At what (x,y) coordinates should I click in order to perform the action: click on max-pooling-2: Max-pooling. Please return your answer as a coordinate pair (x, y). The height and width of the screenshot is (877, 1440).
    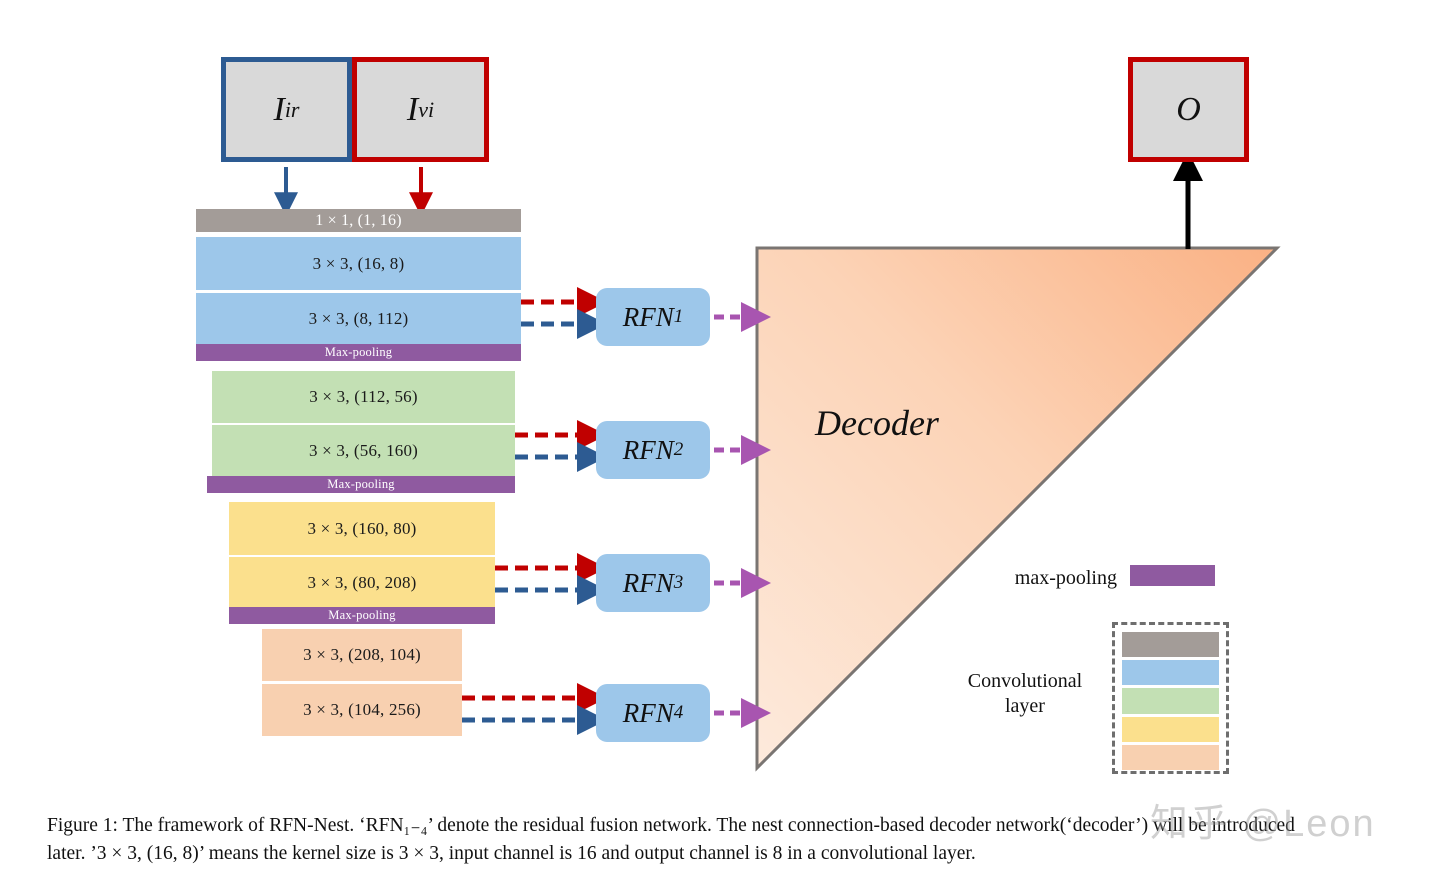
    Looking at the image, I should click on (361, 484).